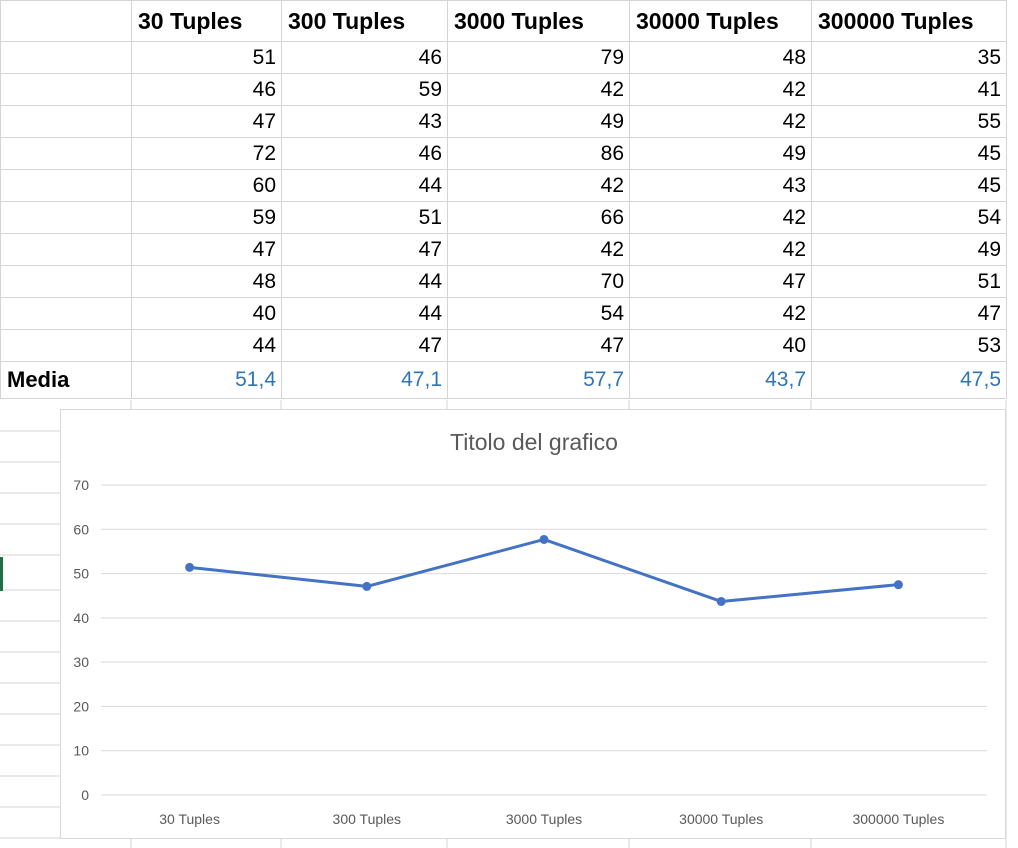 The height and width of the screenshot is (848, 1018). I want to click on average-cell: 43,7, so click(720, 380).